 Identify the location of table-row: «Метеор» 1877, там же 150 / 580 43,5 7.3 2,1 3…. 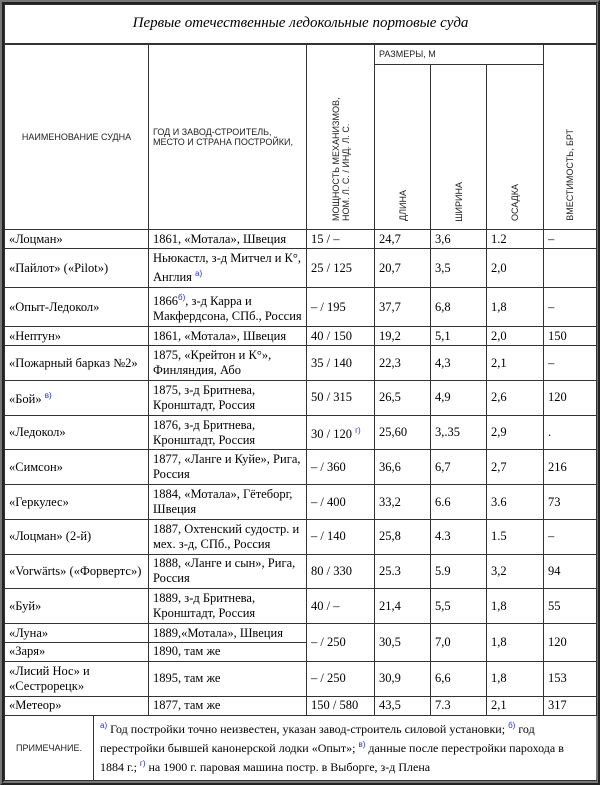
(301, 705).